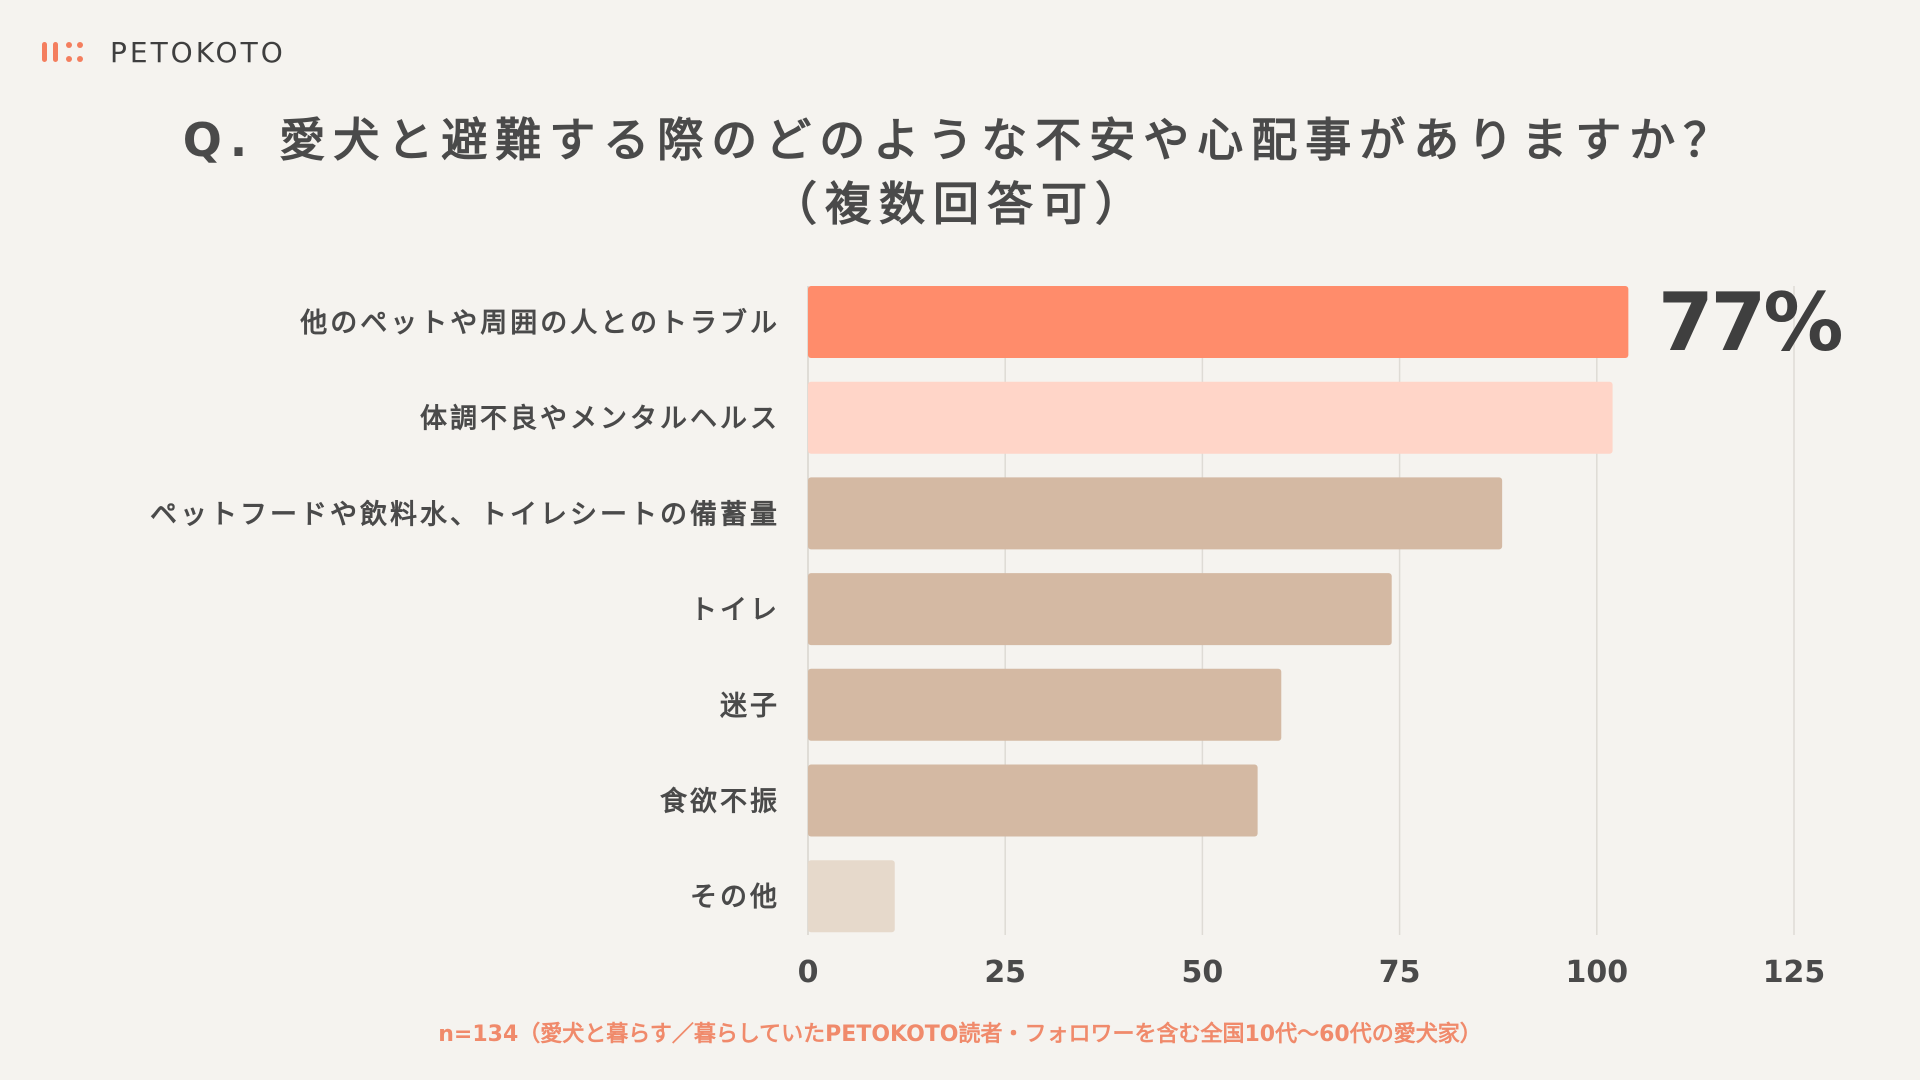 The height and width of the screenshot is (1080, 1920). I want to click on category-label-0: 他のペットや周囲の人とのトラブル, so click(539, 323).